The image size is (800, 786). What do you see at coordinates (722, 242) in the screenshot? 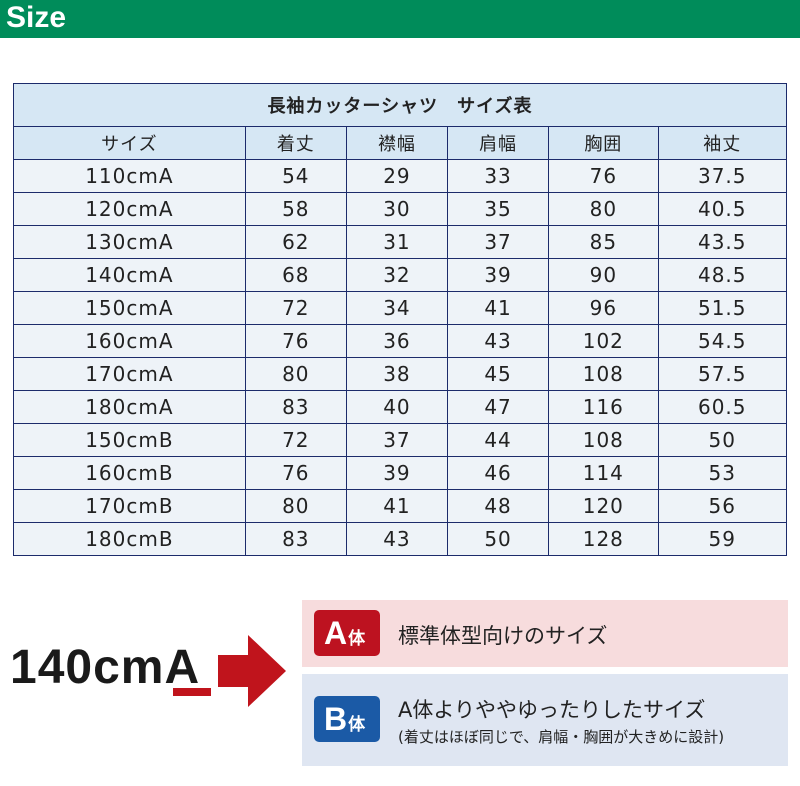
I see `table-cell: 43.5` at bounding box center [722, 242].